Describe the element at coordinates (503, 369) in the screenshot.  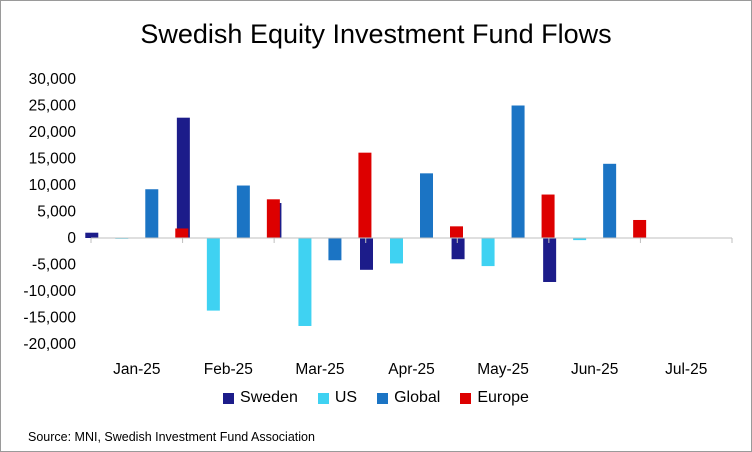
I see `x-category-label: May-25` at that location.